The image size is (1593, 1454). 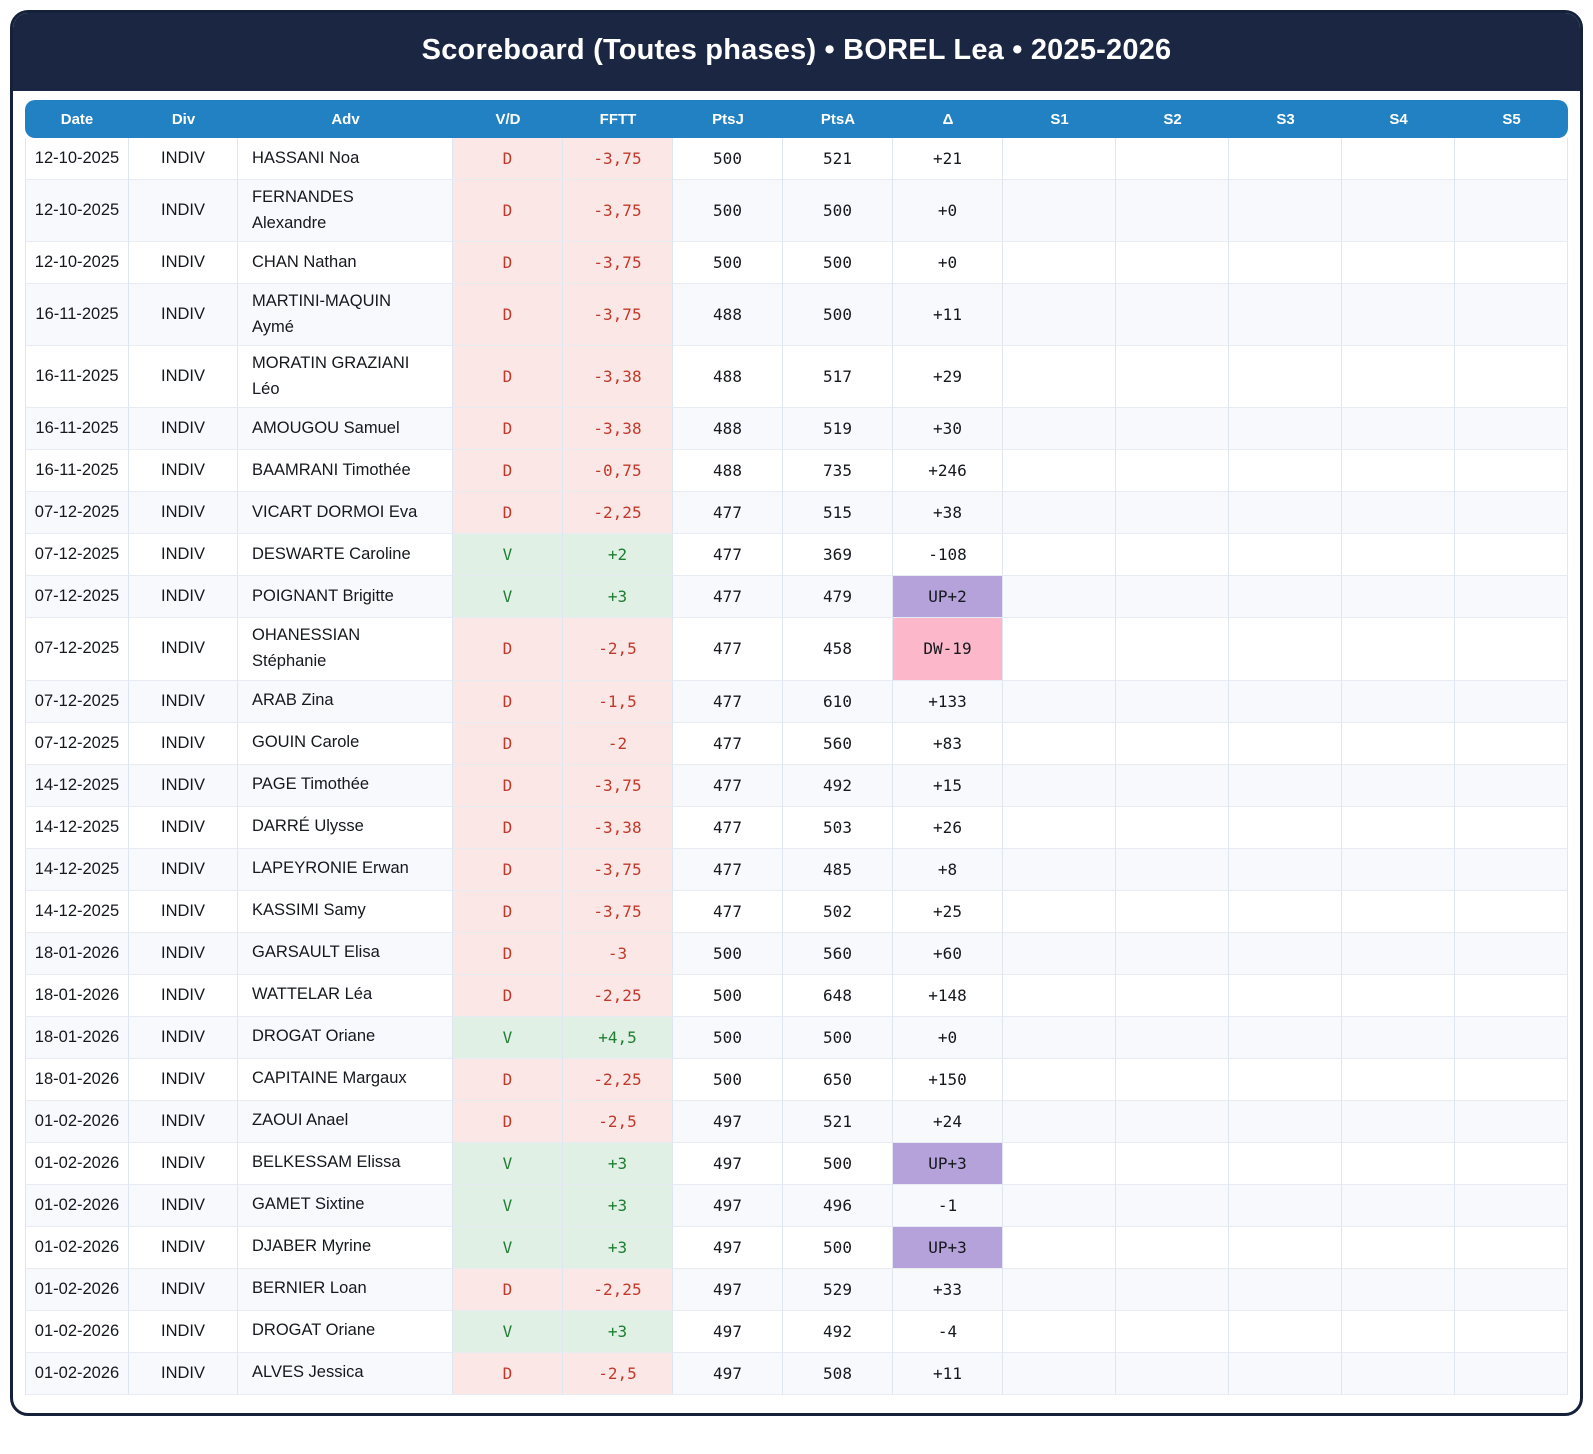 I want to click on cell-ptsa: 560, so click(x=838, y=953).